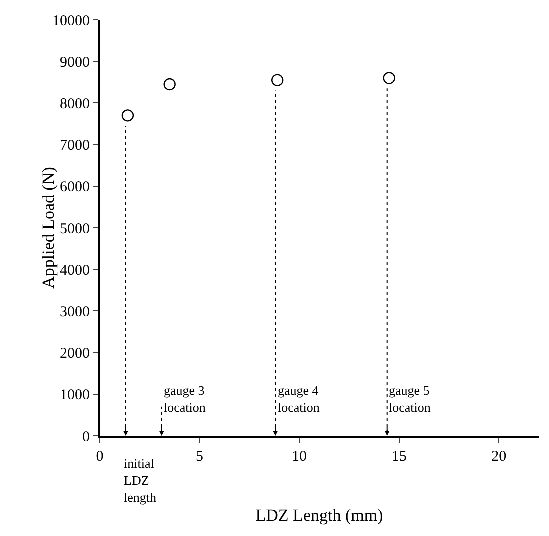  What do you see at coordinates (399, 457) in the screenshot?
I see `x-tick-label: 15` at bounding box center [399, 457].